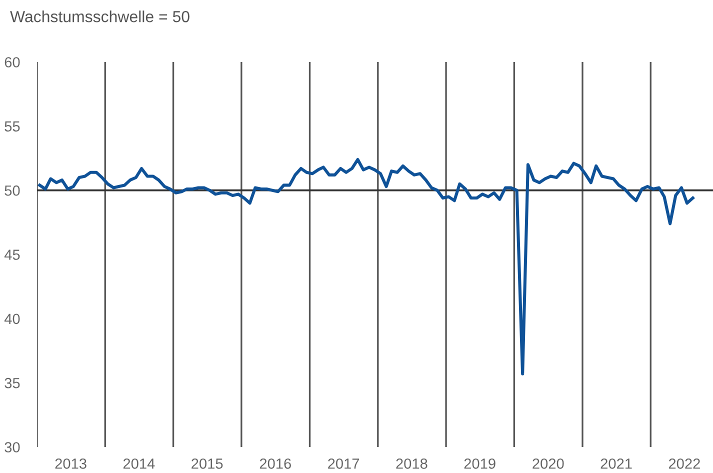 The image size is (713, 473). What do you see at coordinates (12, 383) in the screenshot?
I see `y-tick-label: 35` at bounding box center [12, 383].